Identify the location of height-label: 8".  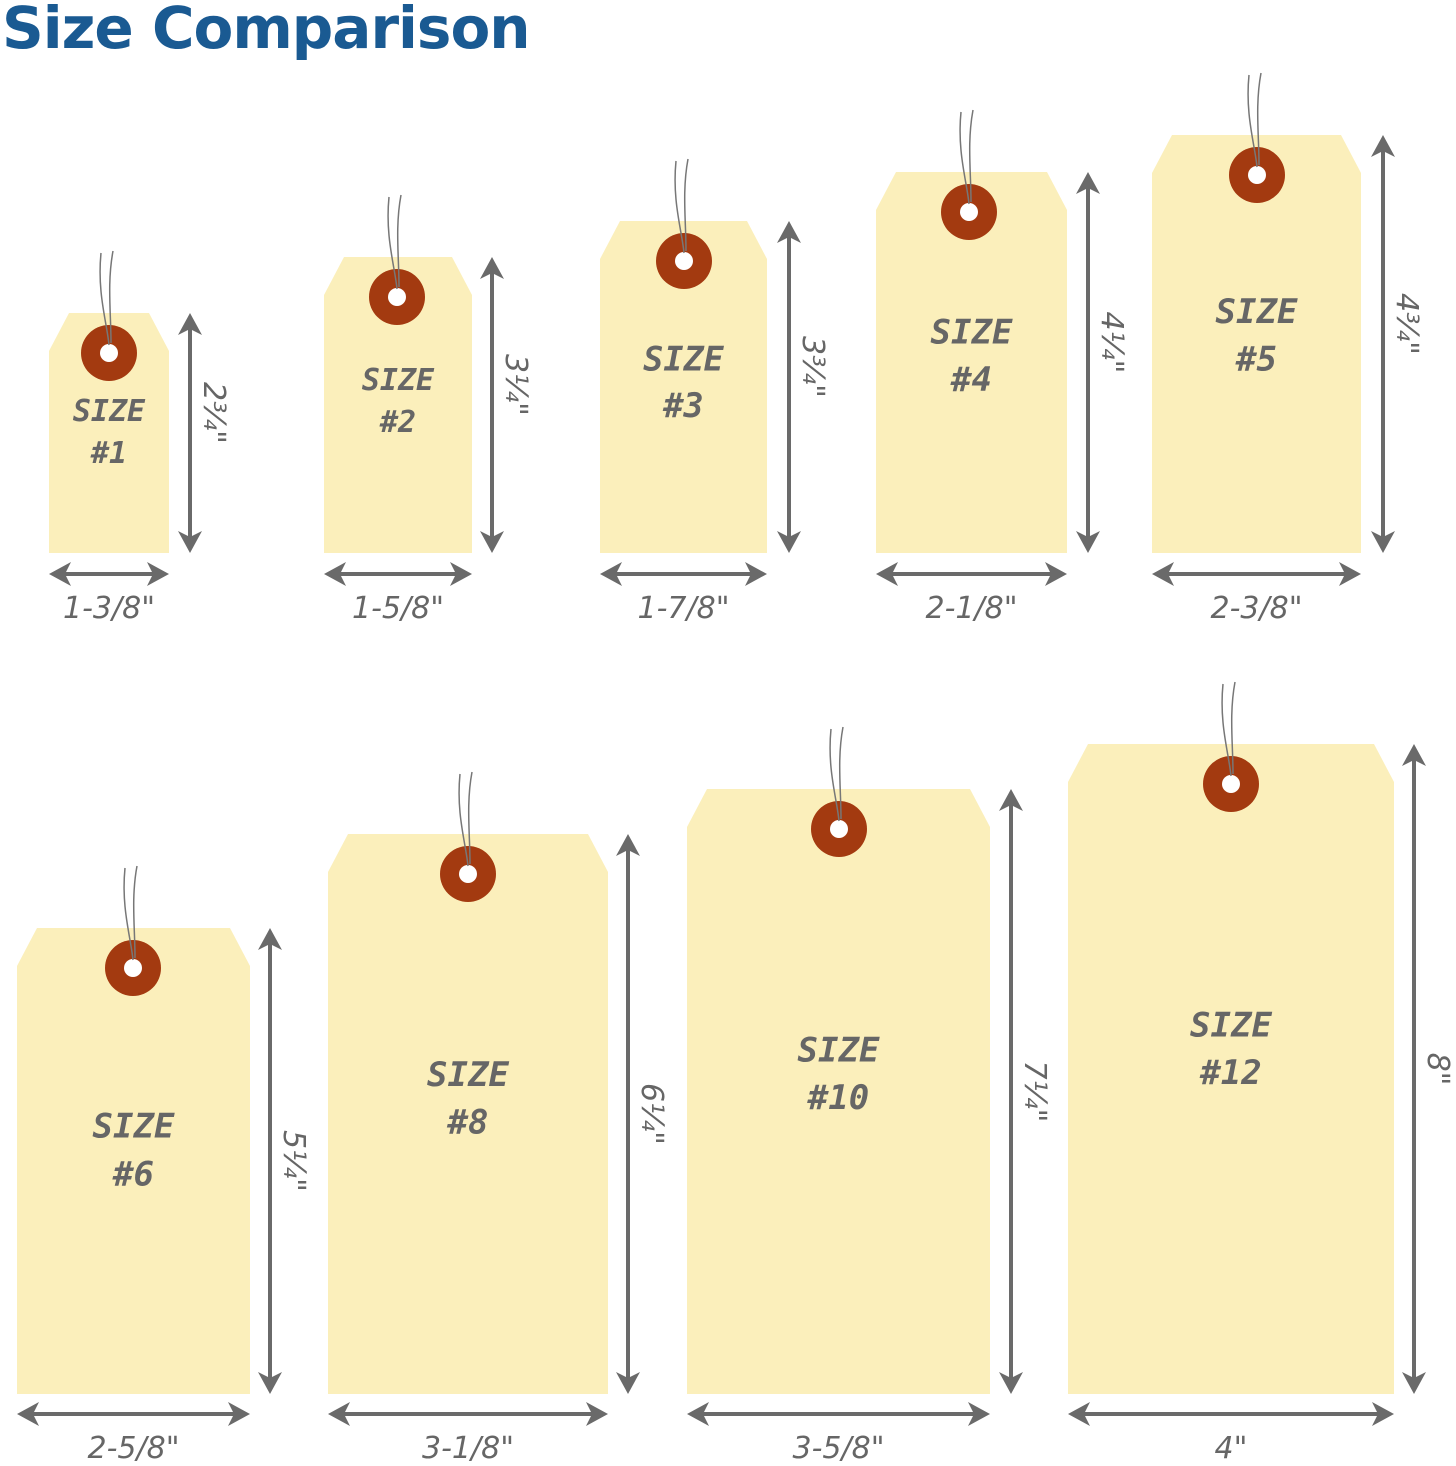
(1437, 1069).